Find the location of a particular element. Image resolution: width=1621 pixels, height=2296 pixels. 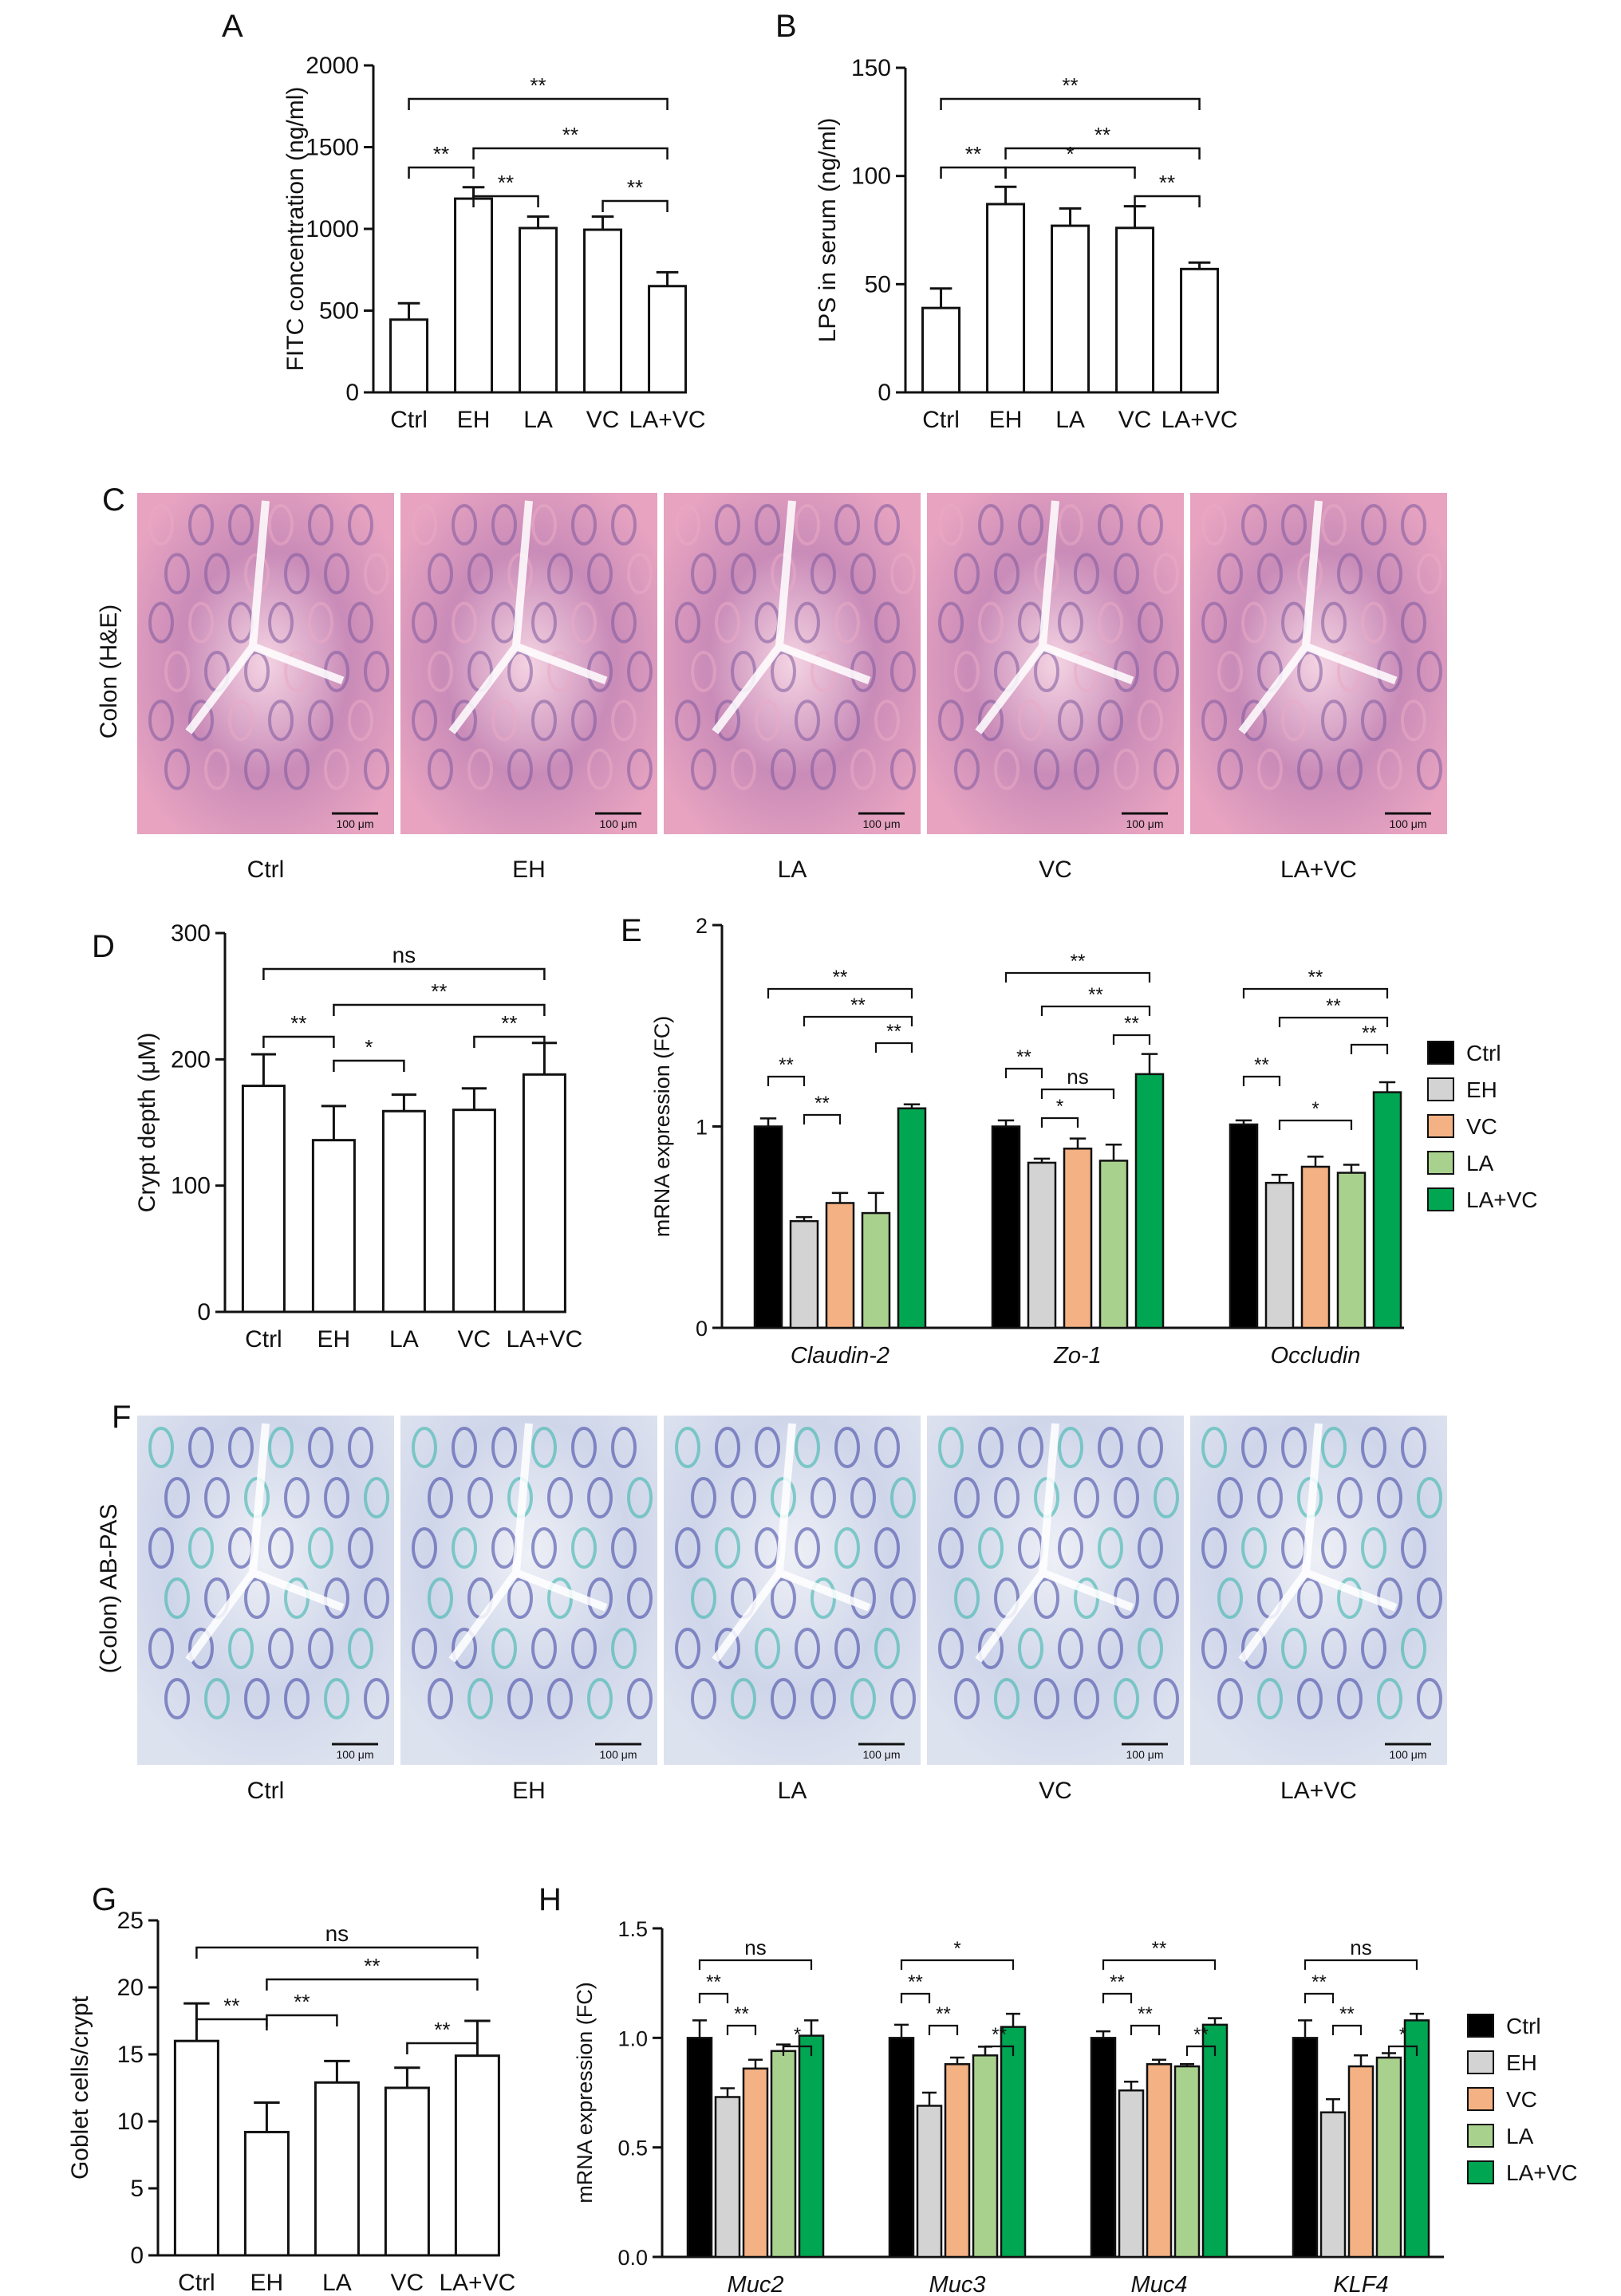

legend-label: VC is located at coordinates (1521, 2100).